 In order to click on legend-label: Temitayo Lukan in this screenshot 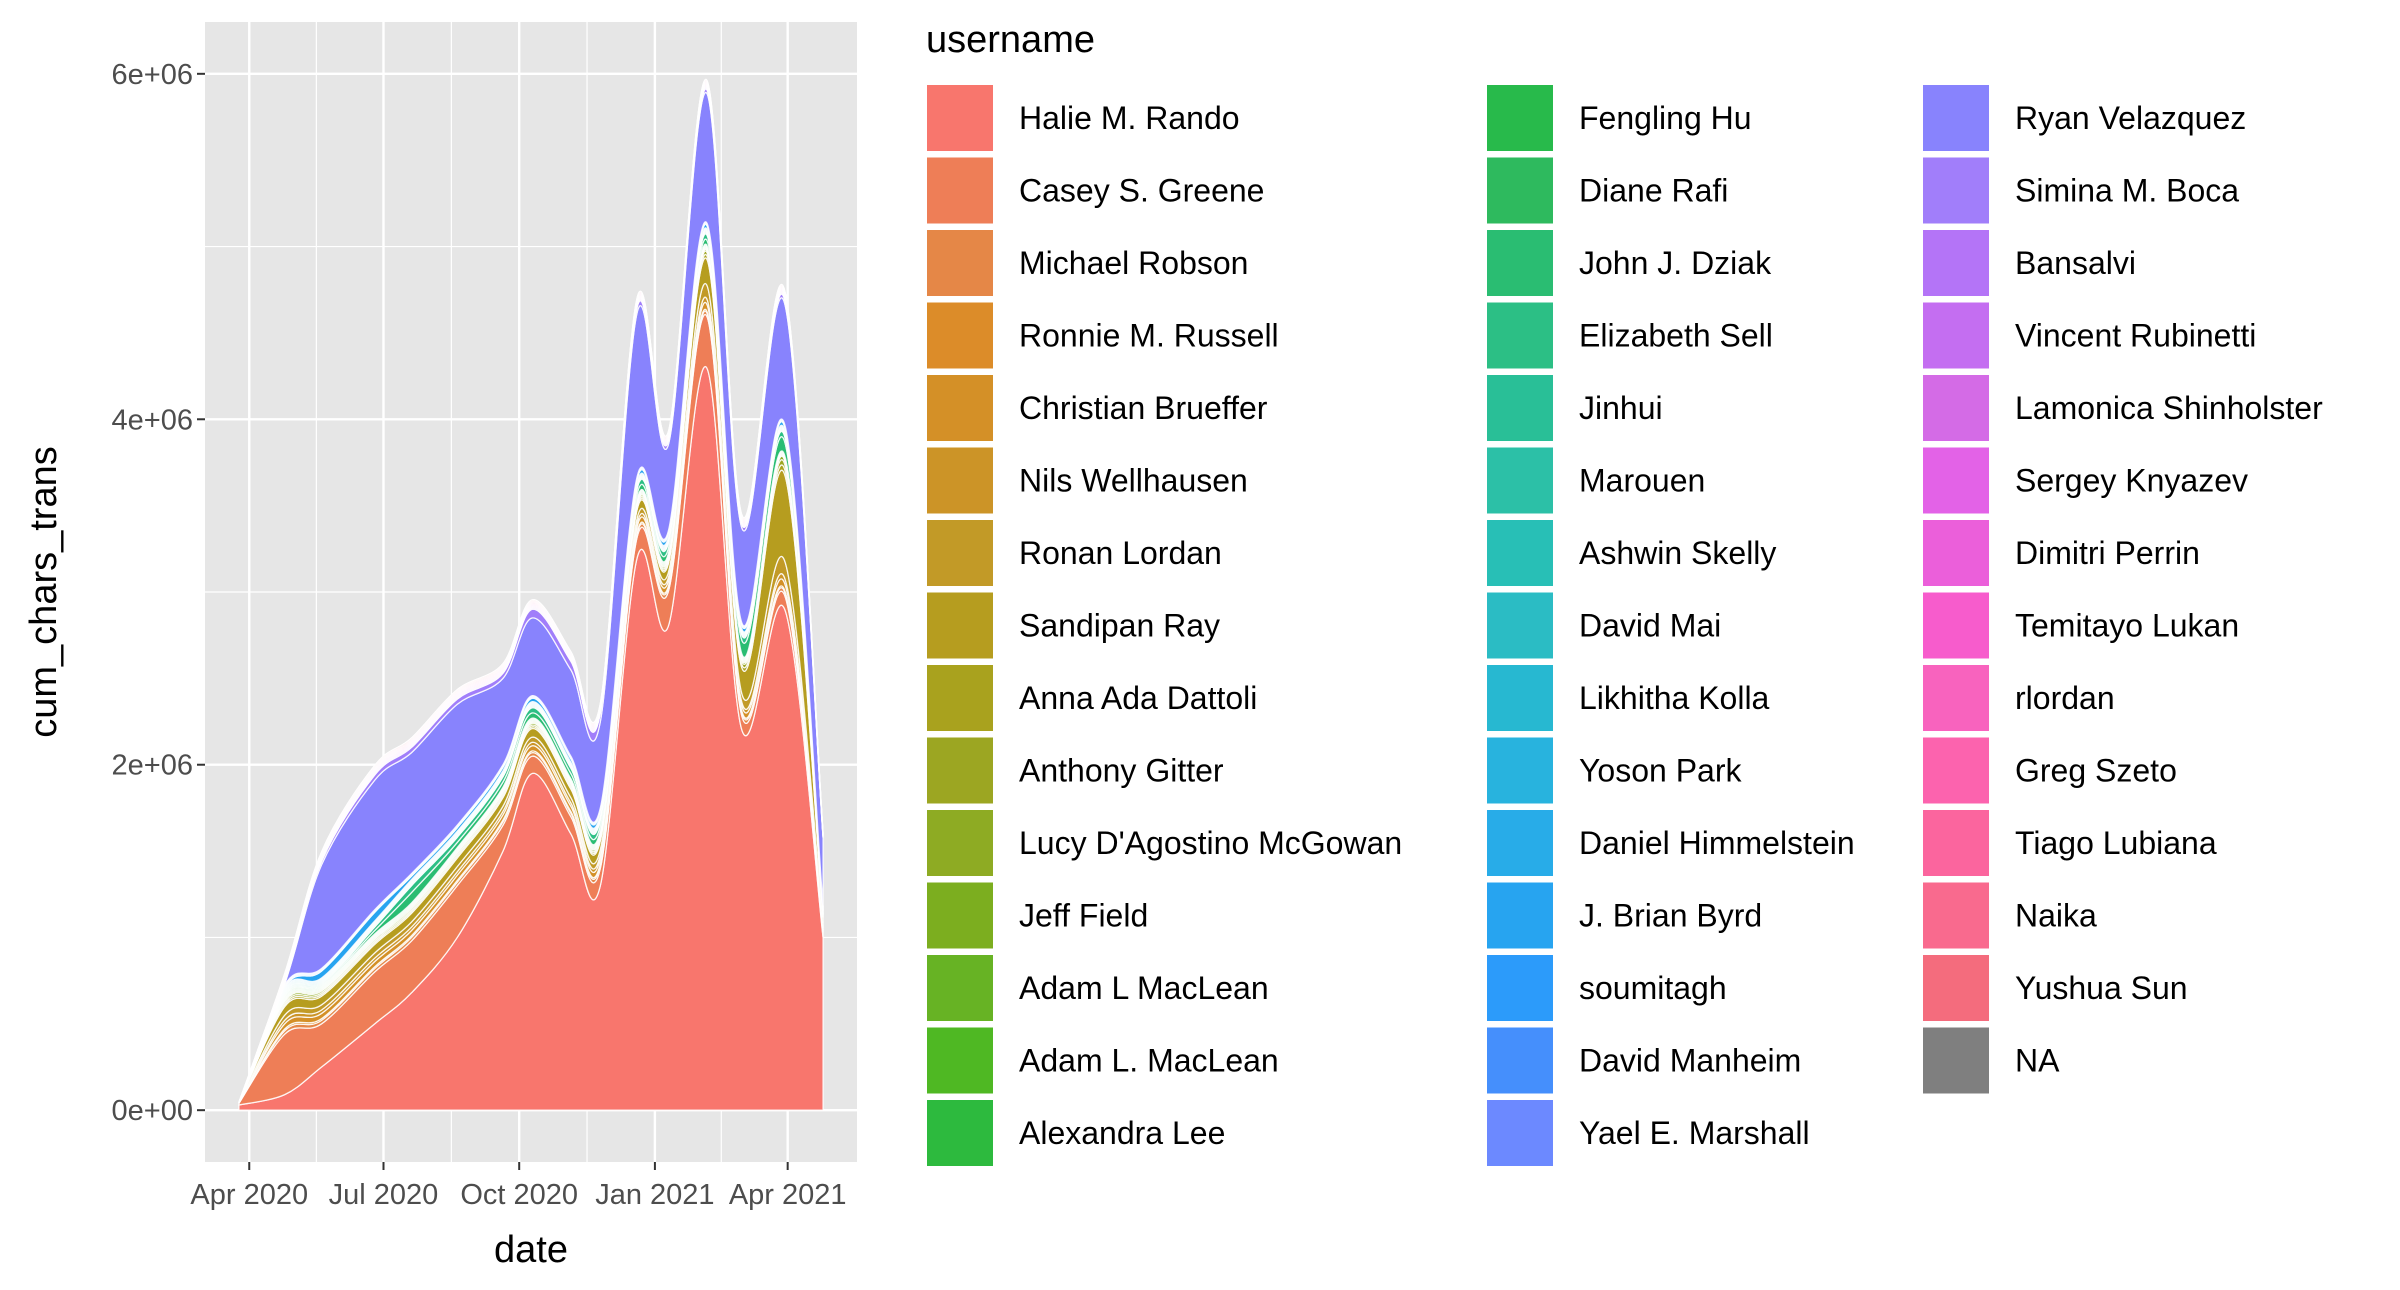, I will do `click(2127, 626)`.